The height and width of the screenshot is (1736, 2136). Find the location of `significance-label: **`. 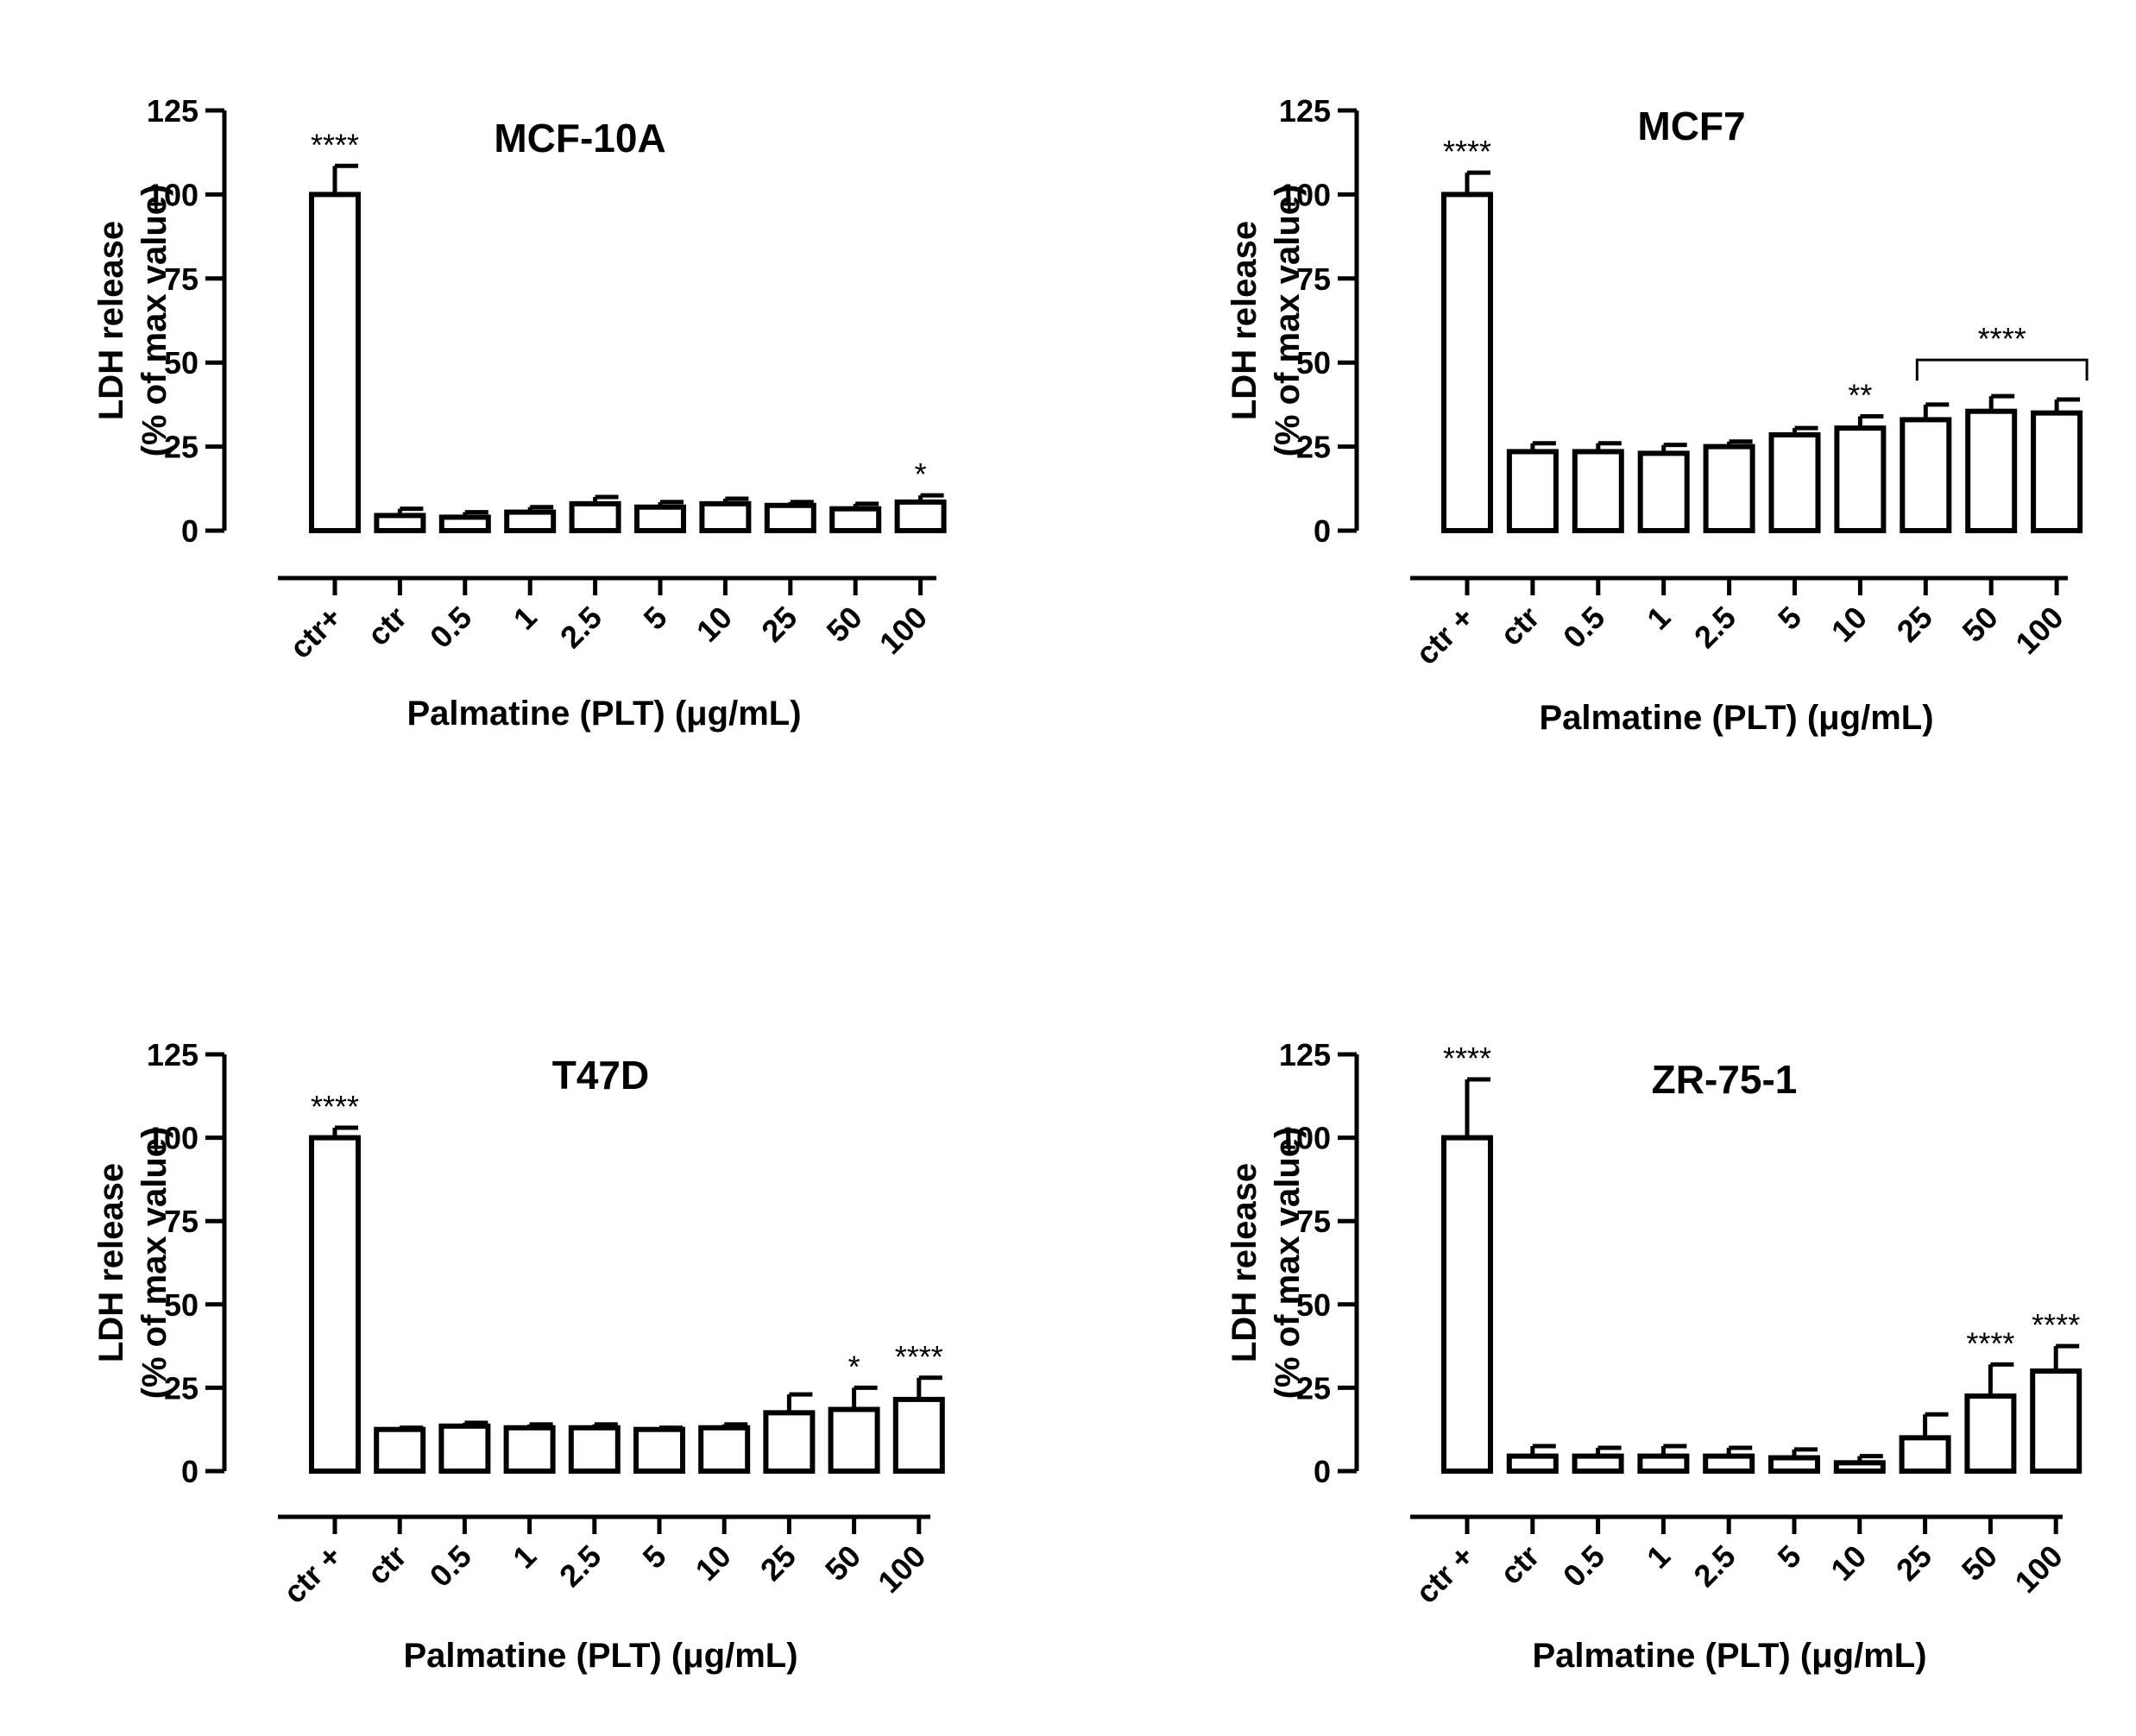

significance-label: ** is located at coordinates (1860, 395).